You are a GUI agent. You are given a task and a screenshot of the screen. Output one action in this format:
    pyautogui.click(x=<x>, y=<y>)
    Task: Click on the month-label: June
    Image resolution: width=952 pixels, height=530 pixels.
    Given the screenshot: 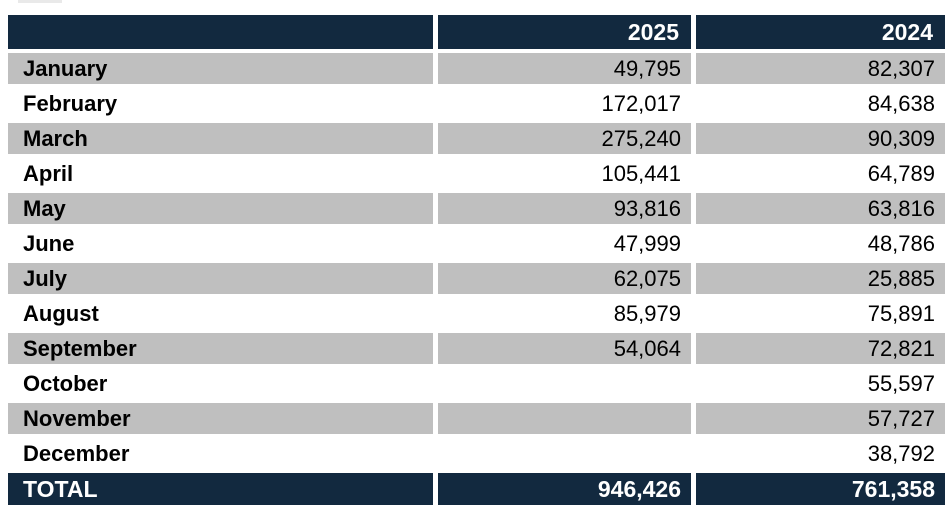 What is the action you would take?
    pyautogui.click(x=220, y=243)
    